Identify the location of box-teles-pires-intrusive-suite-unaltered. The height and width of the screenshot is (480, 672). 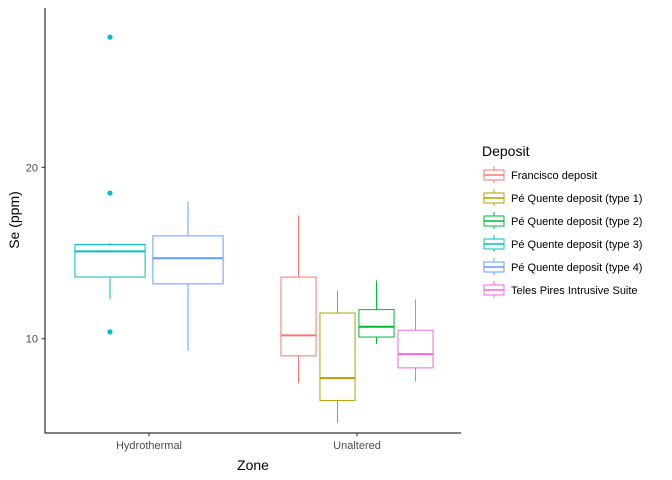
(415, 340).